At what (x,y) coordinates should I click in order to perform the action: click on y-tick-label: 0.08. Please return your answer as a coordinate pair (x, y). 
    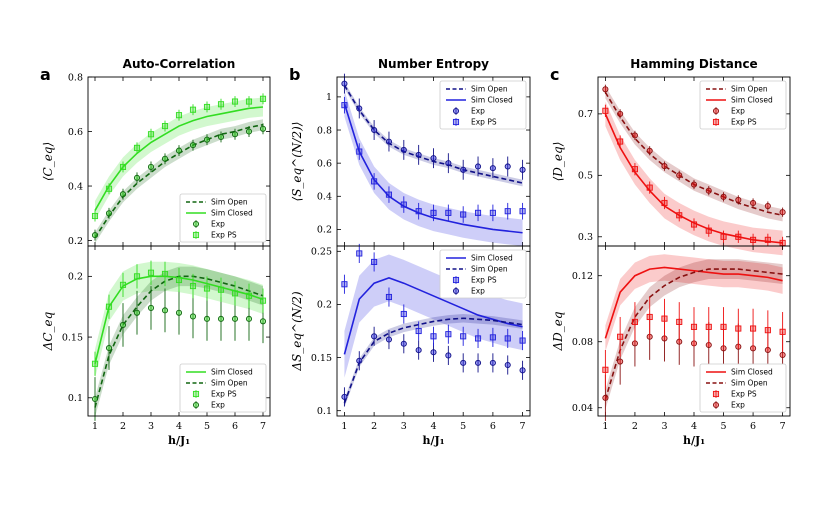
    Looking at the image, I should click on (582, 342).